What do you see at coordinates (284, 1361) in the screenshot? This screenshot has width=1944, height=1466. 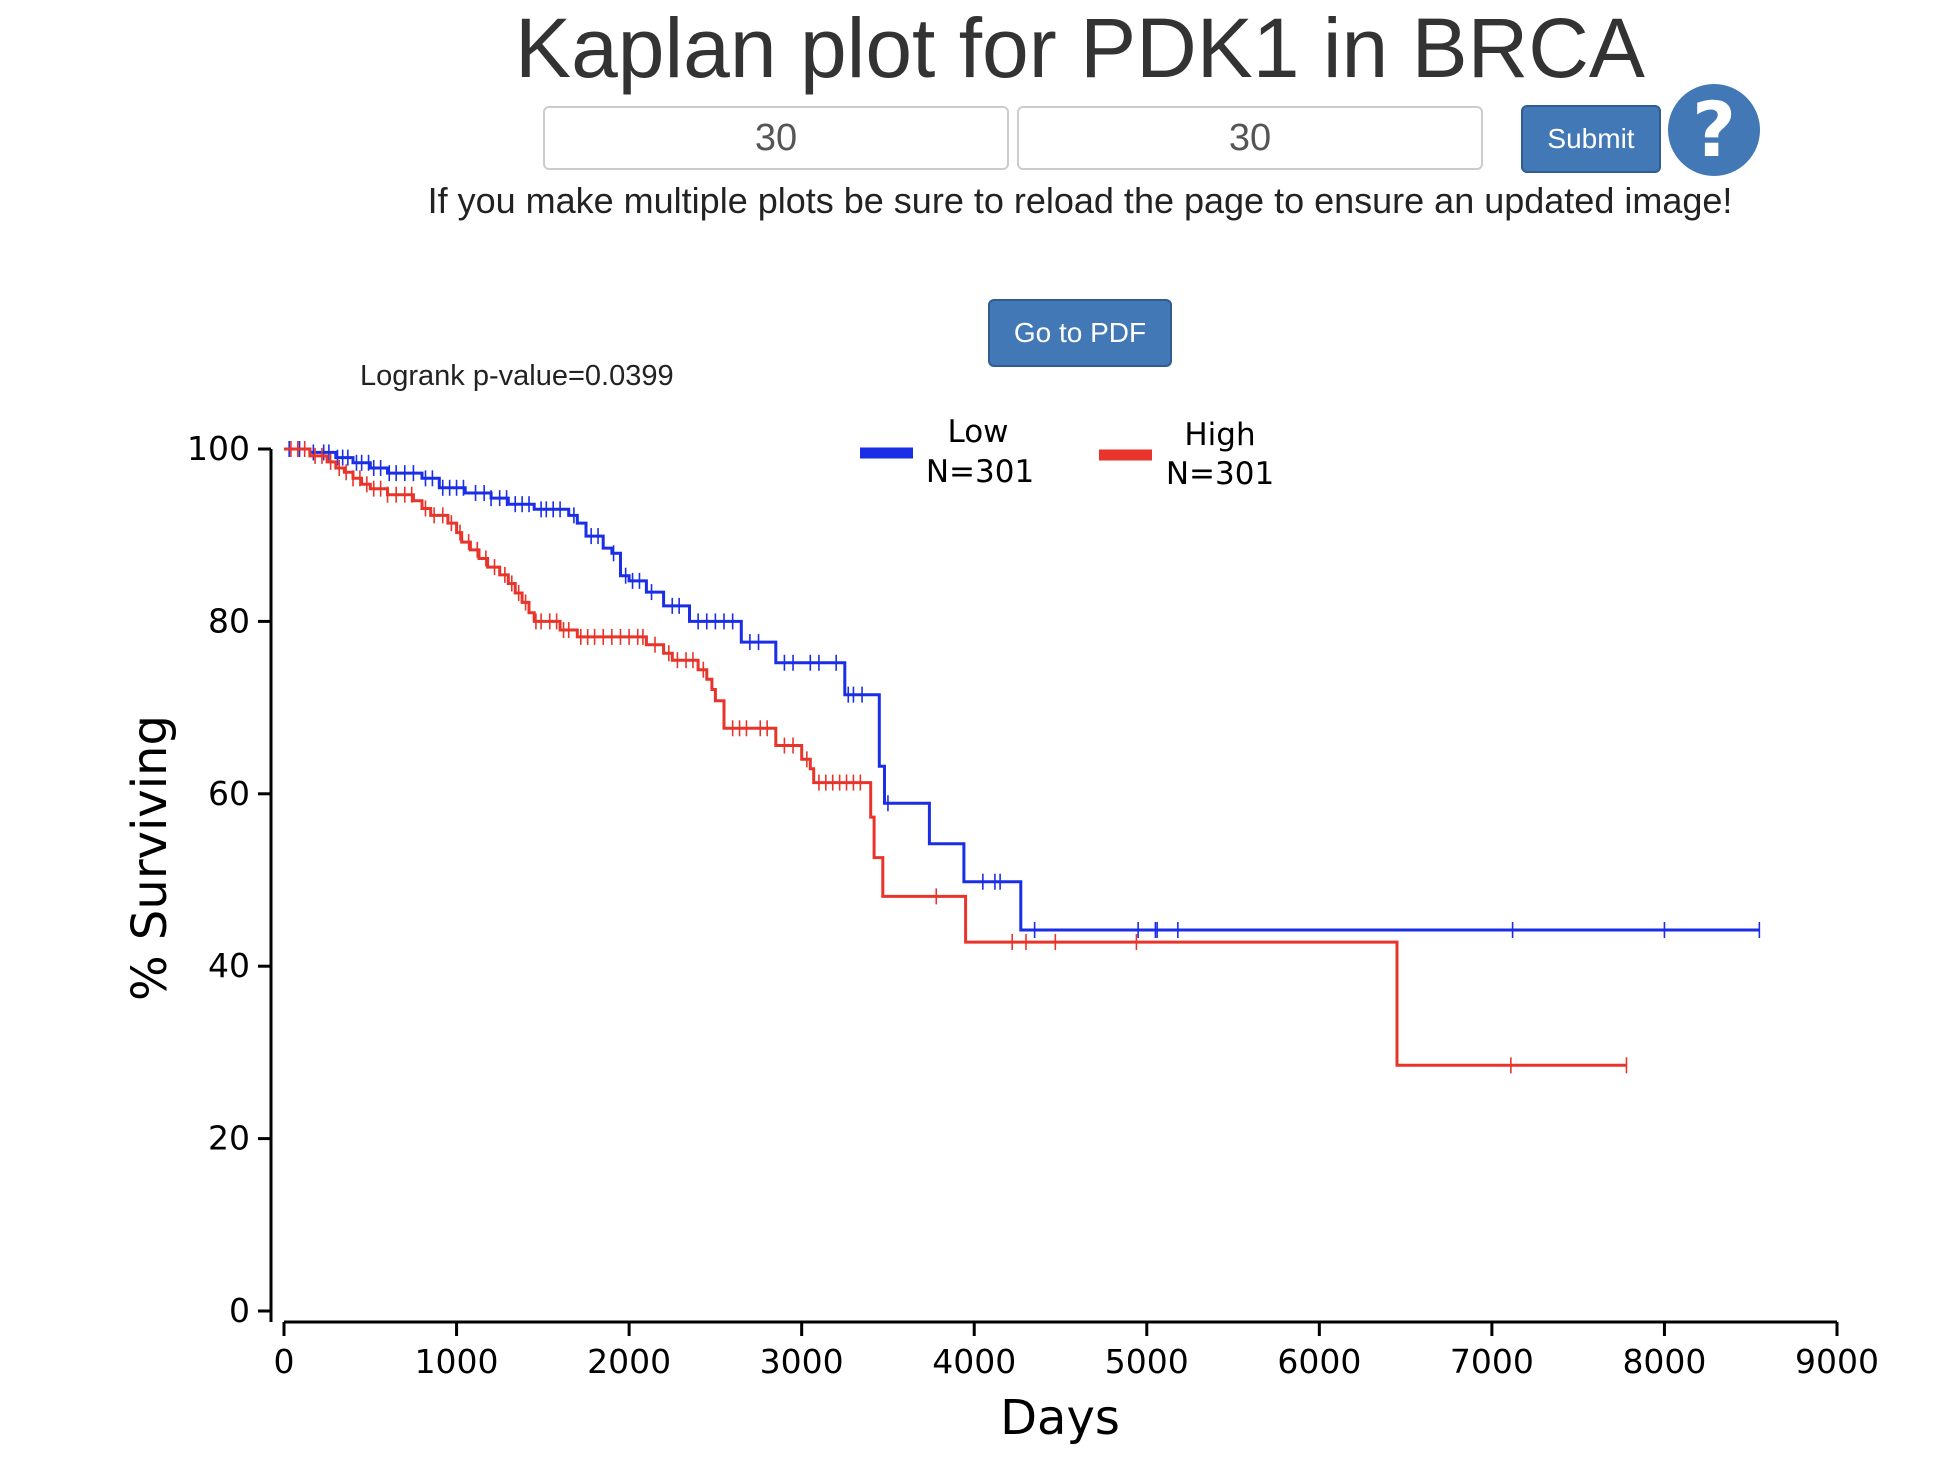 I see `x-tick-label: 0` at bounding box center [284, 1361].